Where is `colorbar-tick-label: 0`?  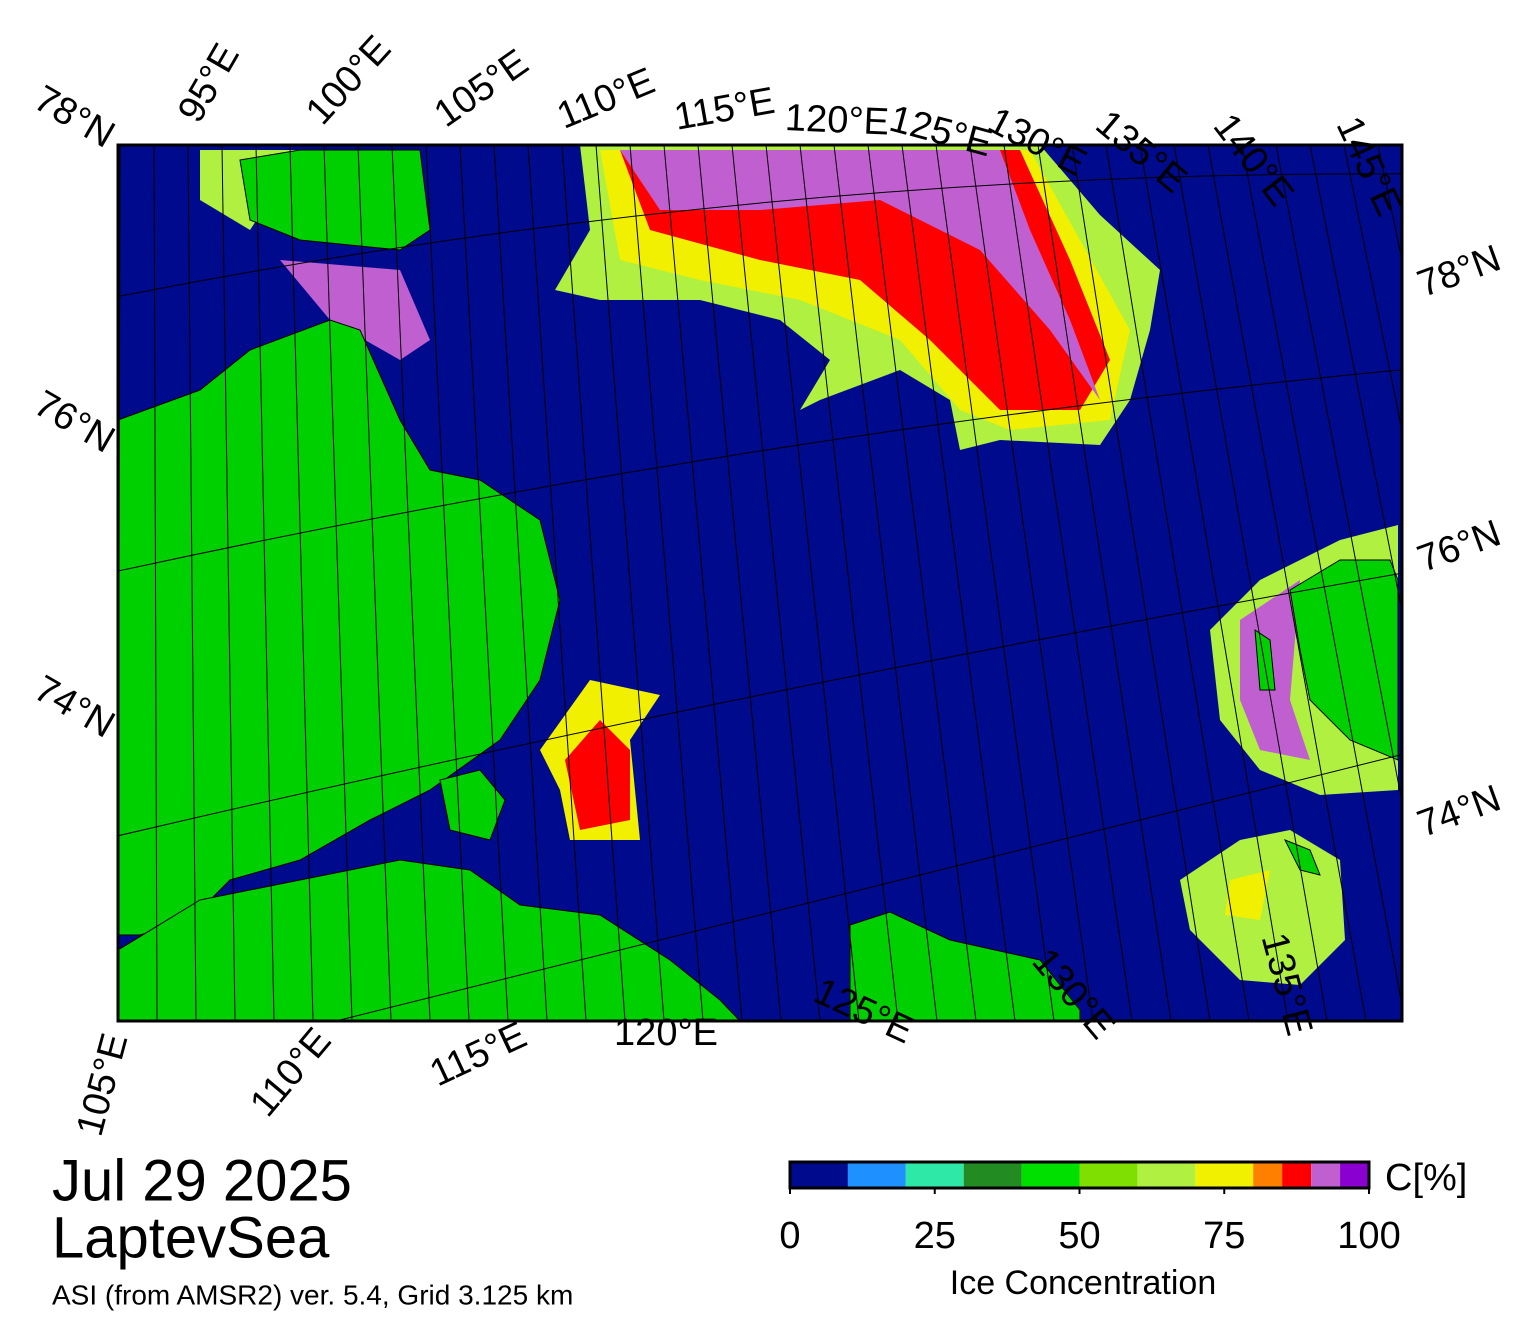
colorbar-tick-label: 0 is located at coordinates (789, 1236).